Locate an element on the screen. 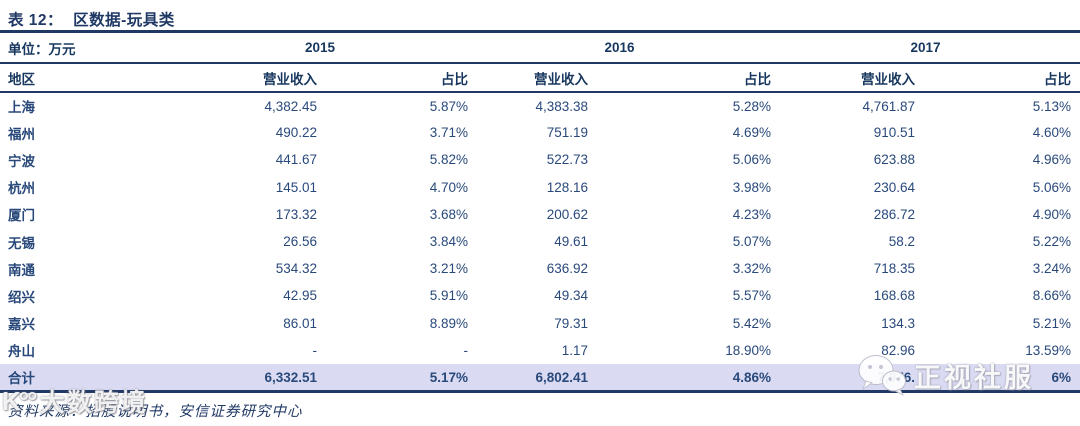 The height and width of the screenshot is (426, 1080). table-row: 厦门 173.32 3.68% 200.62 4.23% 286.72 4.90% is located at coordinates (540, 214).